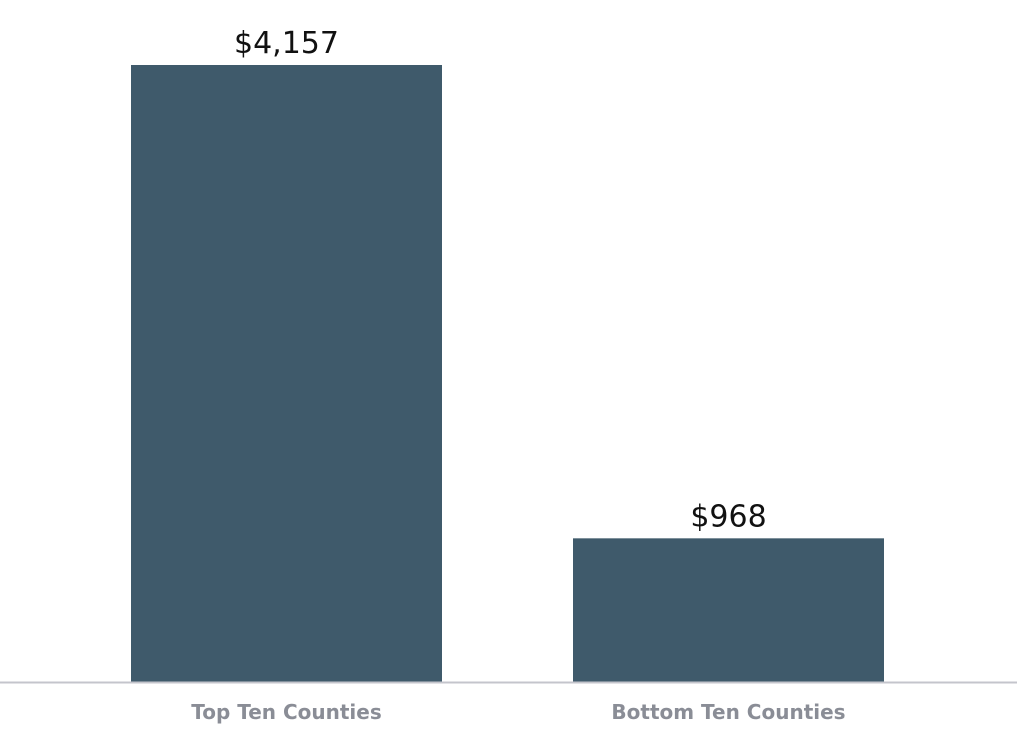 This screenshot has height=755, width=1024. Describe the element at coordinates (728, 516) in the screenshot. I see `data-label-1: $968` at that location.